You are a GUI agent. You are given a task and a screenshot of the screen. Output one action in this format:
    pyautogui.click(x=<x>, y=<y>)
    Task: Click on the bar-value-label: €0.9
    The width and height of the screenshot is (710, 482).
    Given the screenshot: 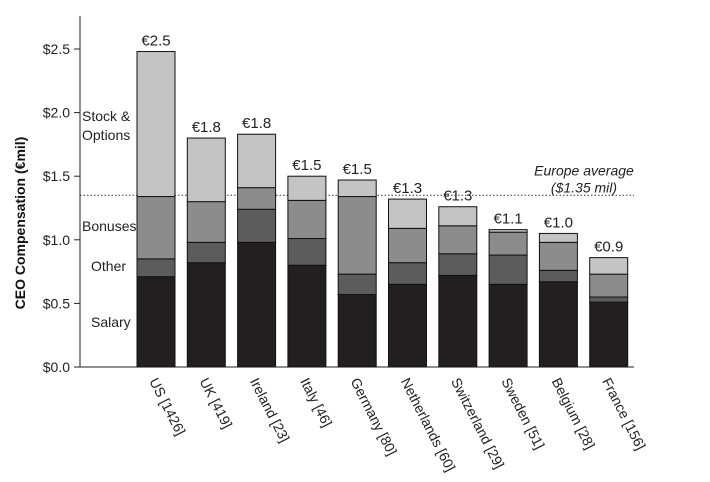 What is the action you would take?
    pyautogui.click(x=608, y=247)
    